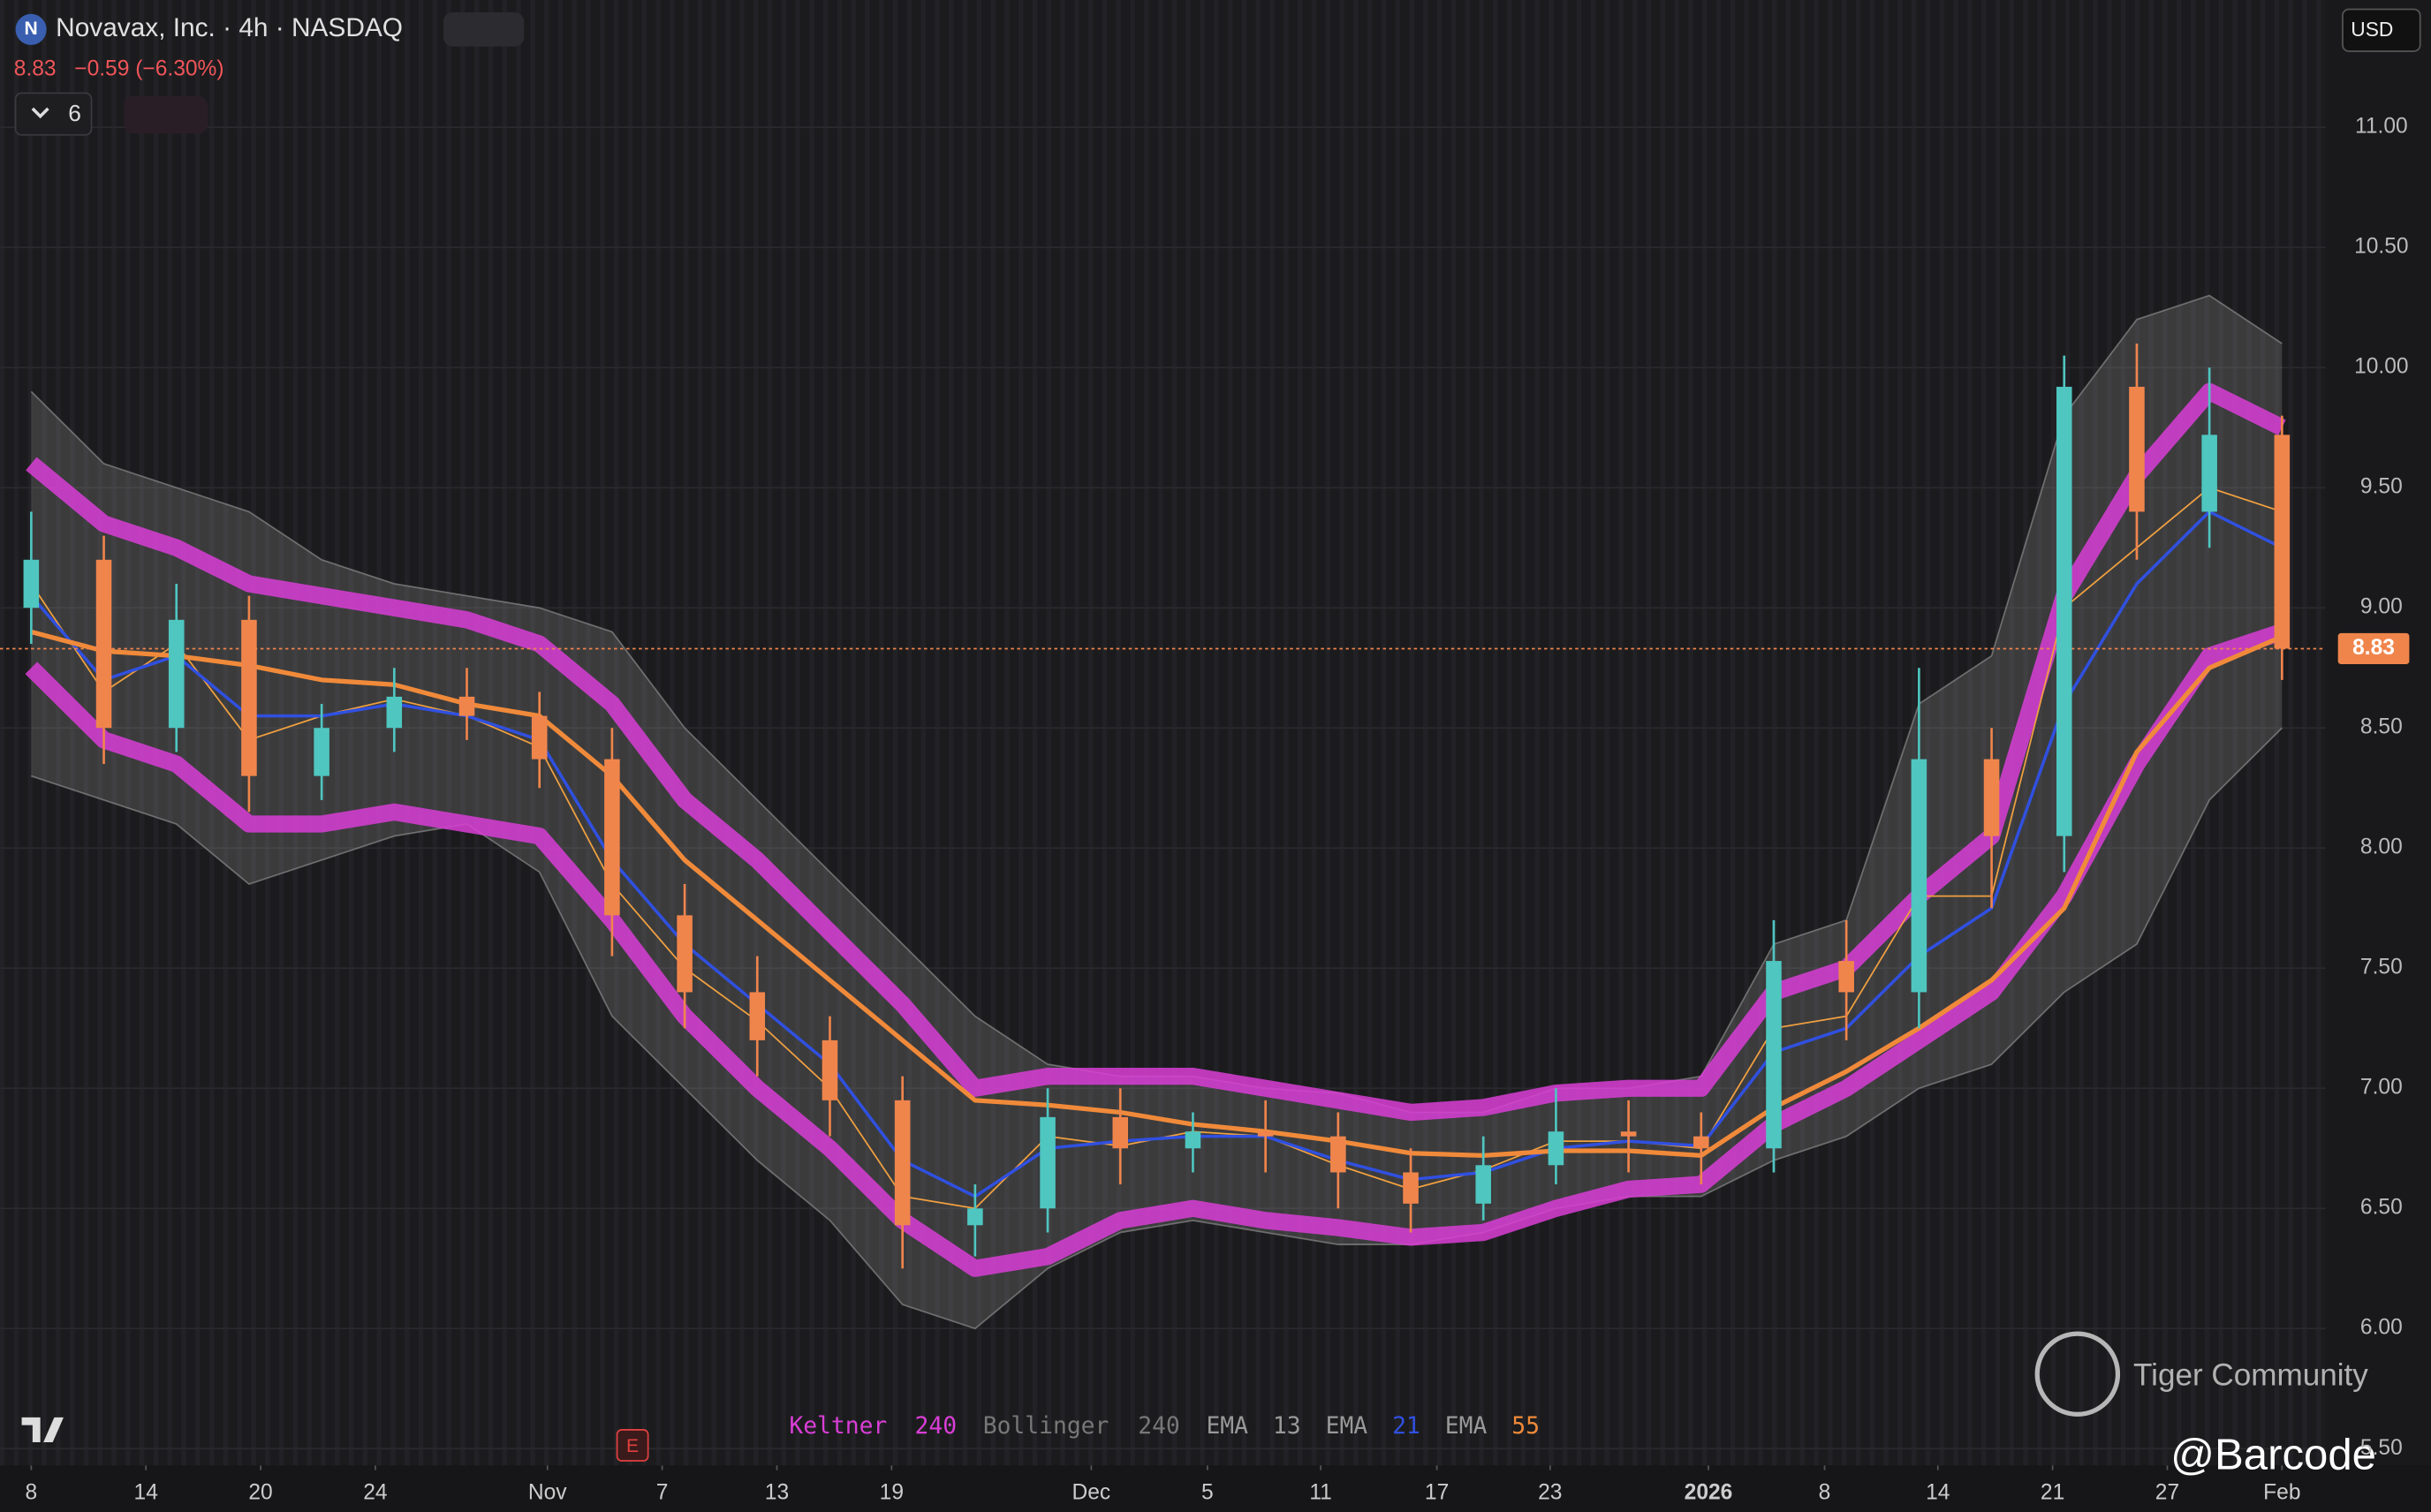 Image resolution: width=2431 pixels, height=1512 pixels. What do you see at coordinates (662, 1492) in the screenshot?
I see `x-tick-label: 7` at bounding box center [662, 1492].